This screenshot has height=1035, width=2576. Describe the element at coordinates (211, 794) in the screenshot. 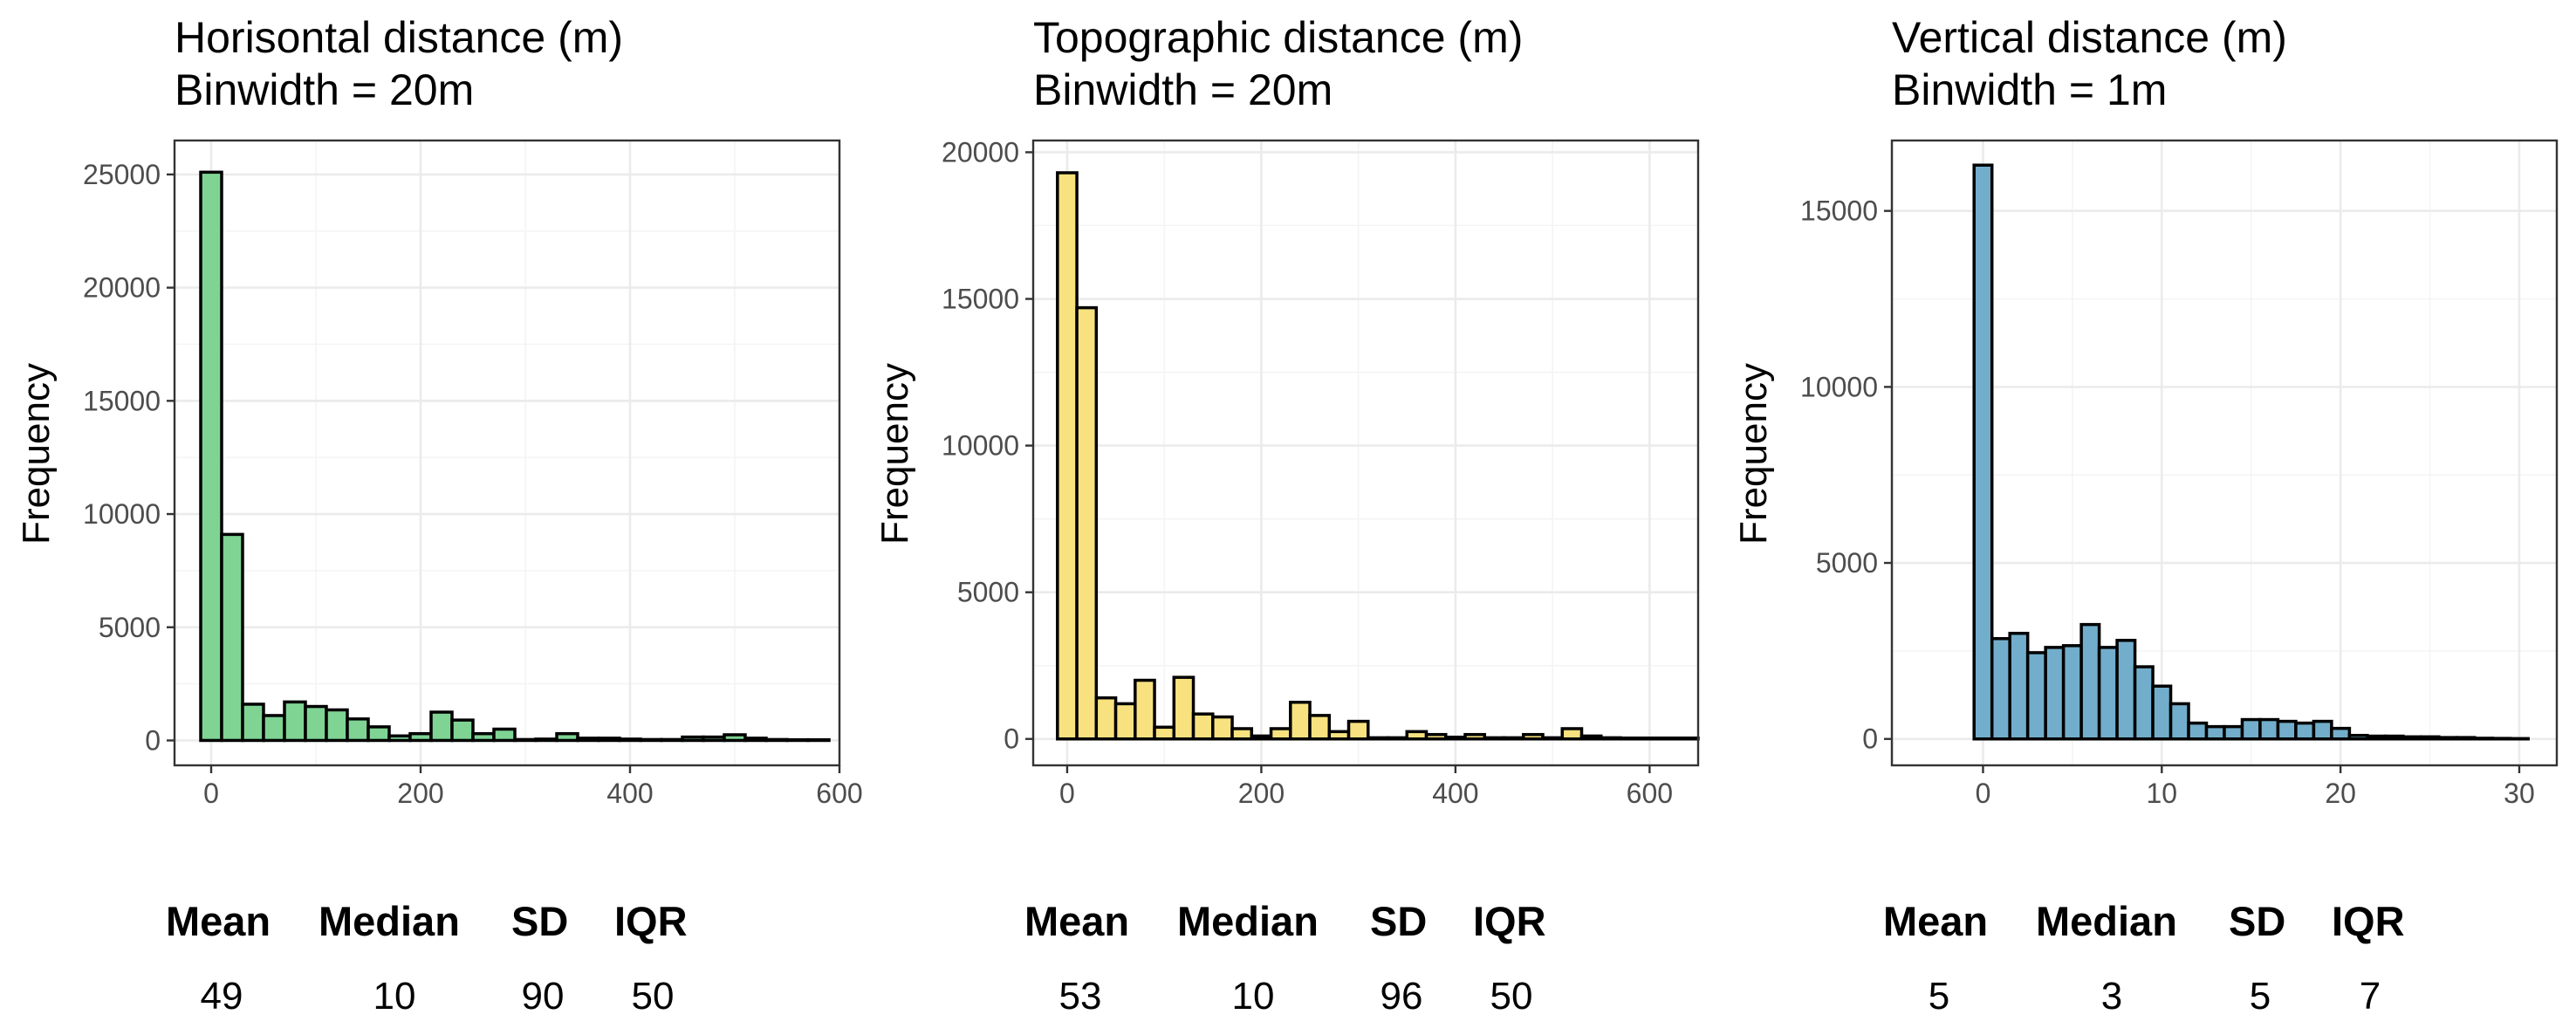

I see `x-tick-label: 0` at that location.